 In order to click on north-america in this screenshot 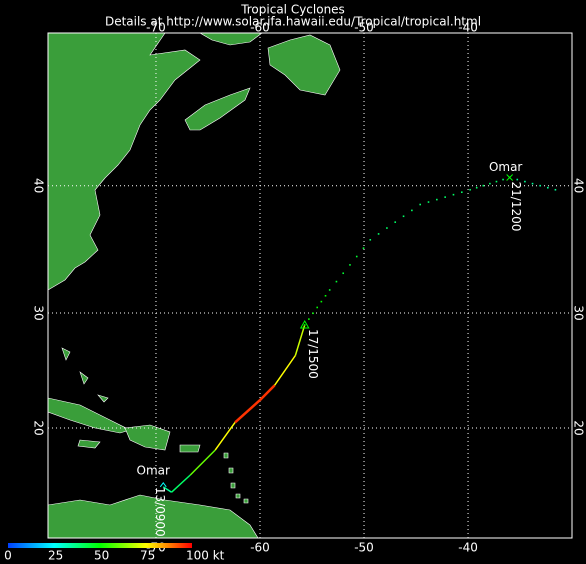, I will do `click(124, 161)`.